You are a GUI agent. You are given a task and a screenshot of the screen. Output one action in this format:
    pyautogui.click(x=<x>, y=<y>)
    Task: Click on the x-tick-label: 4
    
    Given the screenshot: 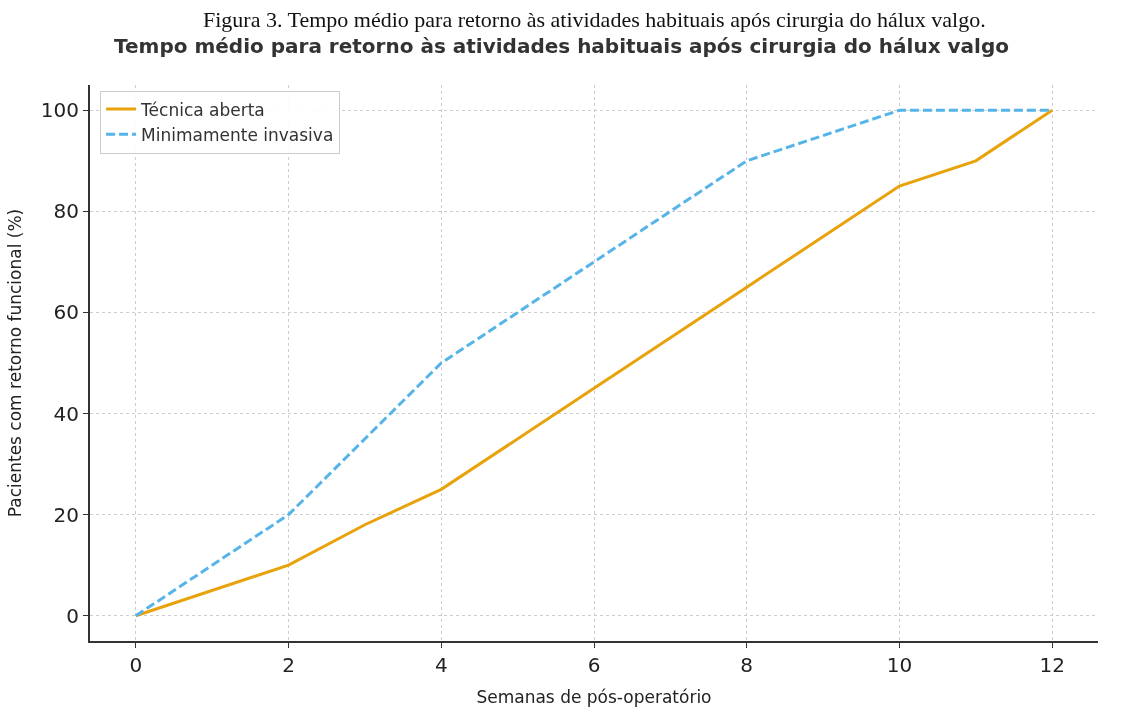 What is the action you would take?
    pyautogui.click(x=441, y=665)
    